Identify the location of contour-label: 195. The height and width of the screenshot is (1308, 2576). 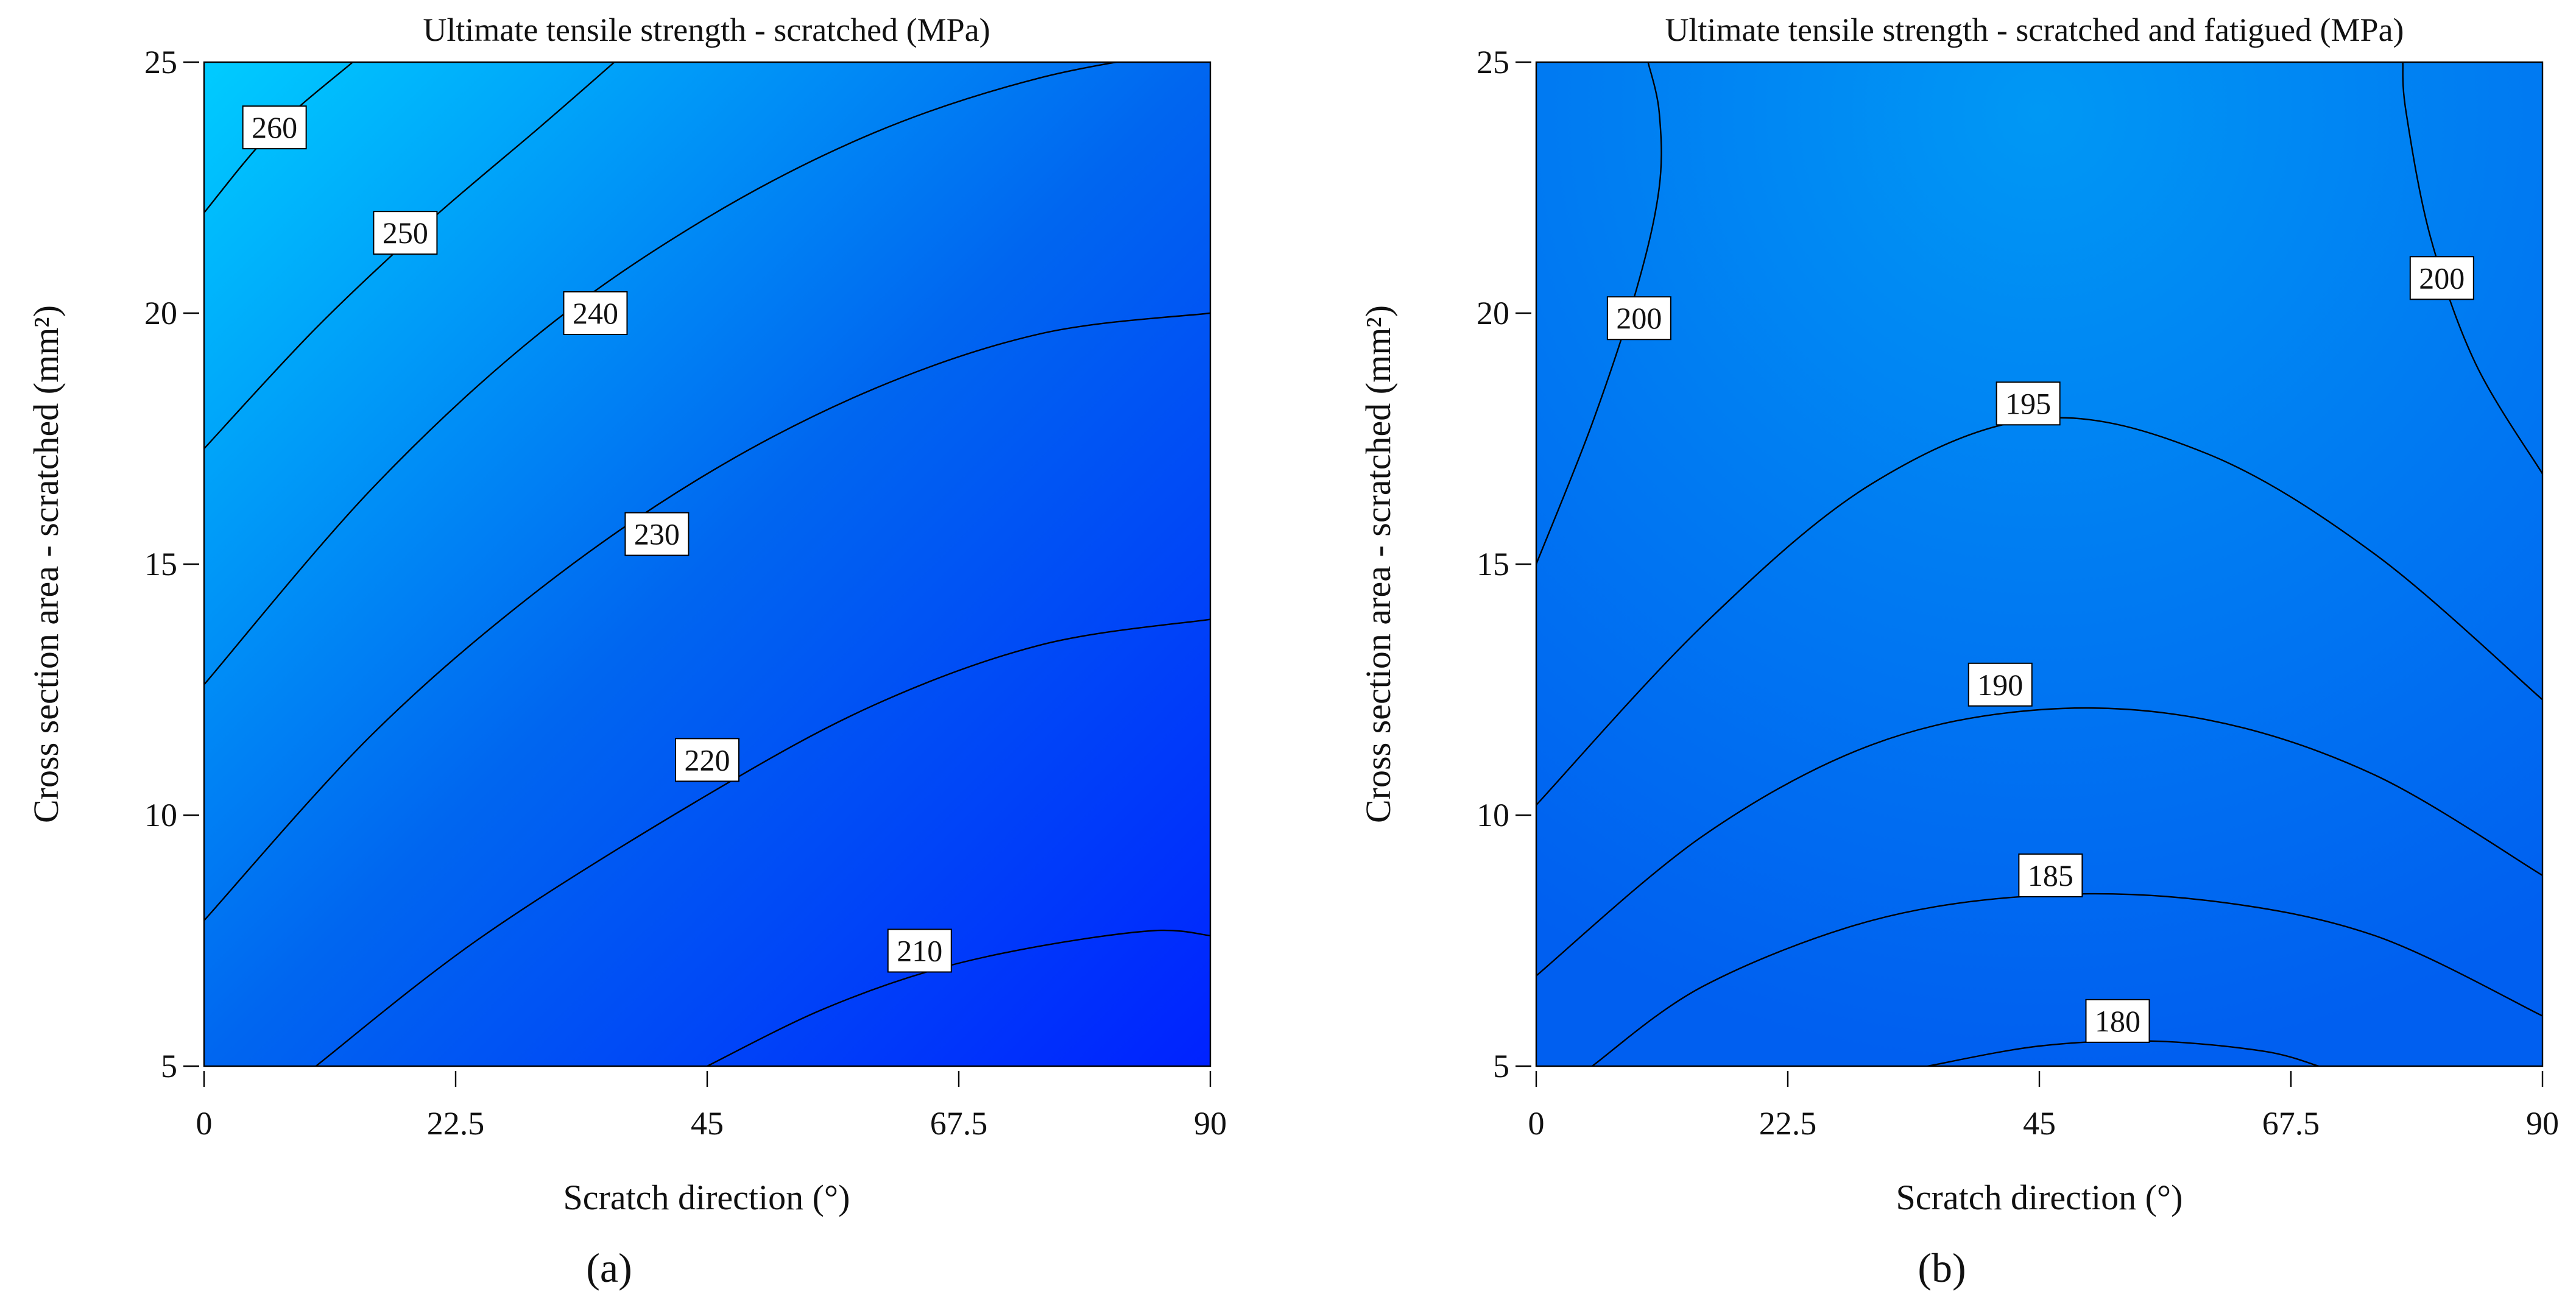
(2028, 403).